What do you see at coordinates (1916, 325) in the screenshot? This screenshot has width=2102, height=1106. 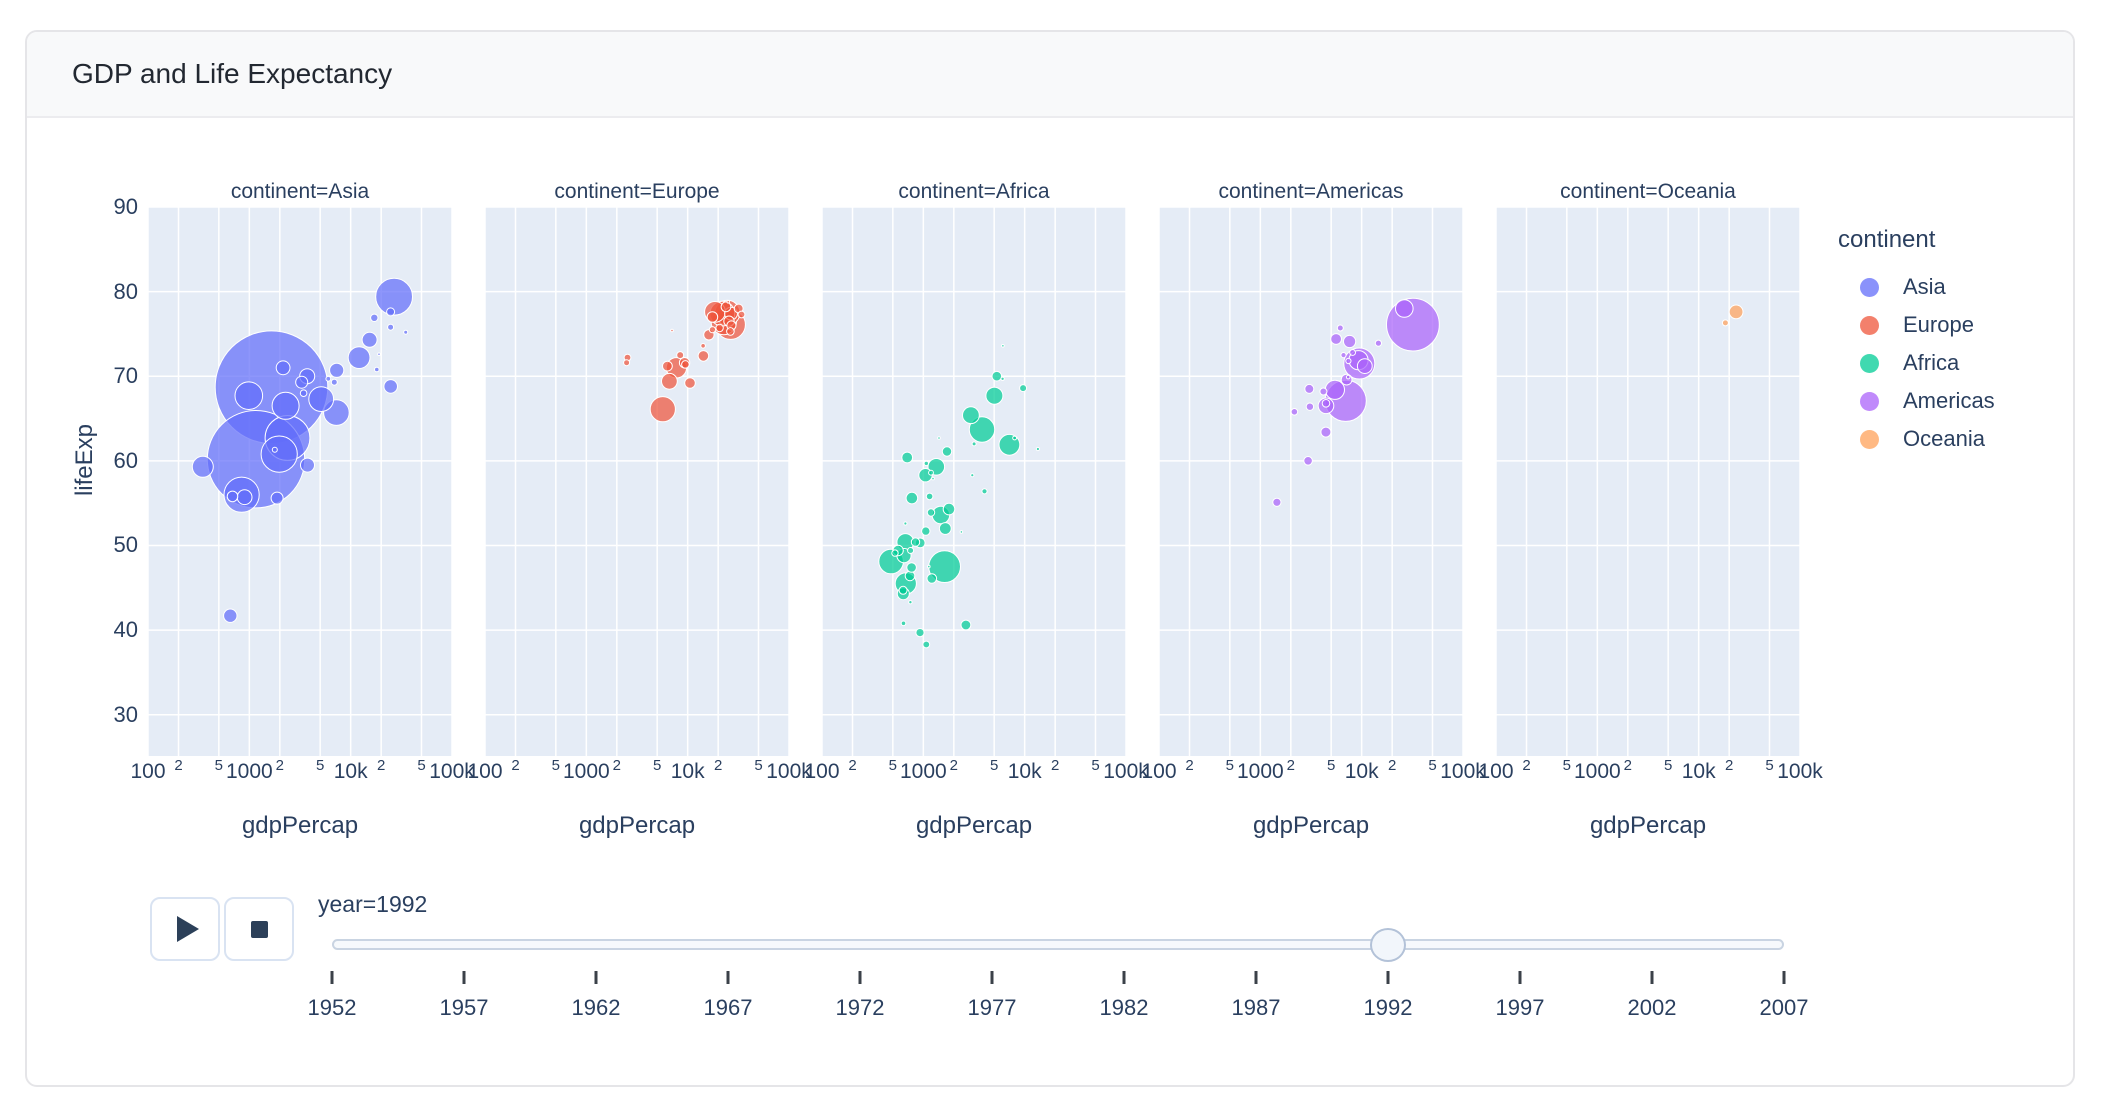 I see `legend-item-europe: Europe` at bounding box center [1916, 325].